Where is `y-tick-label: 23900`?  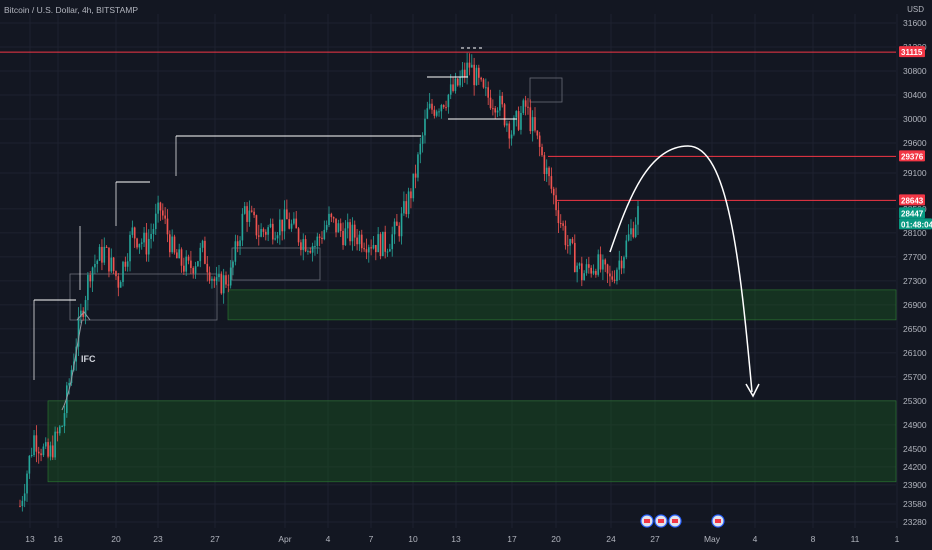
y-tick-label: 23900 is located at coordinates (915, 485).